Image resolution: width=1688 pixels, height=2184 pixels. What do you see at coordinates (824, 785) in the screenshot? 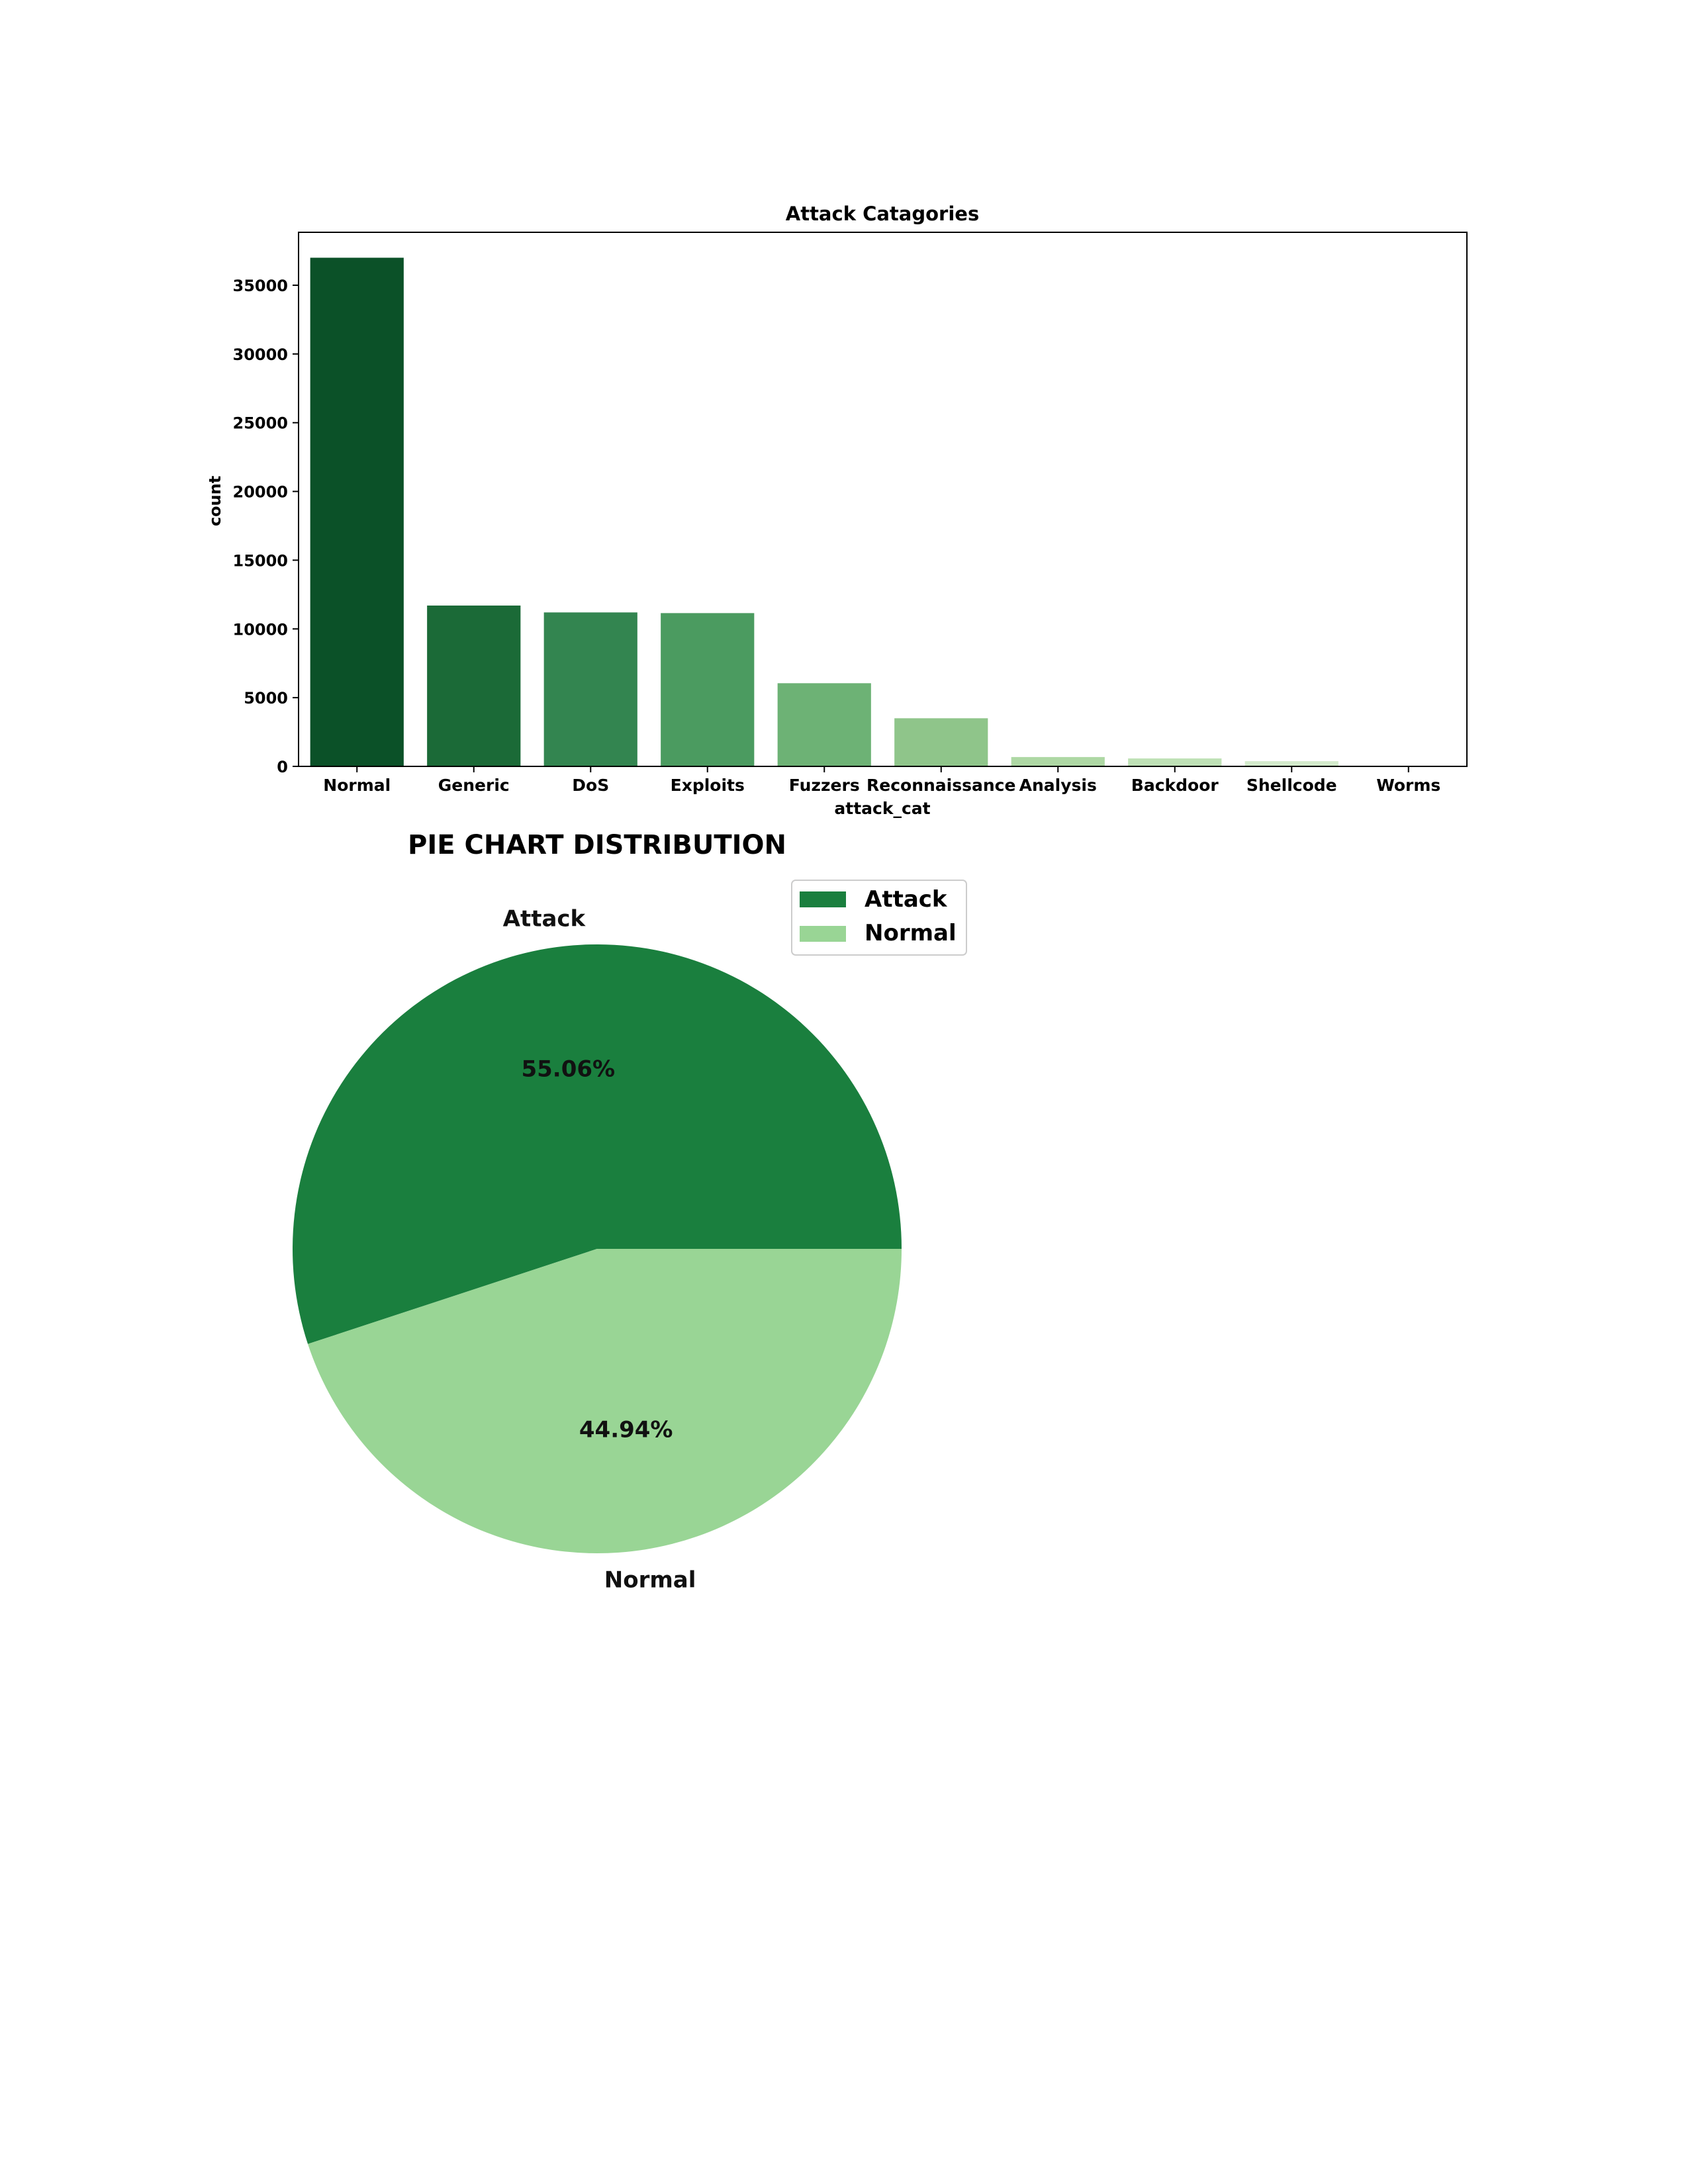
I see `x-tick-label: Fuzzers` at bounding box center [824, 785].